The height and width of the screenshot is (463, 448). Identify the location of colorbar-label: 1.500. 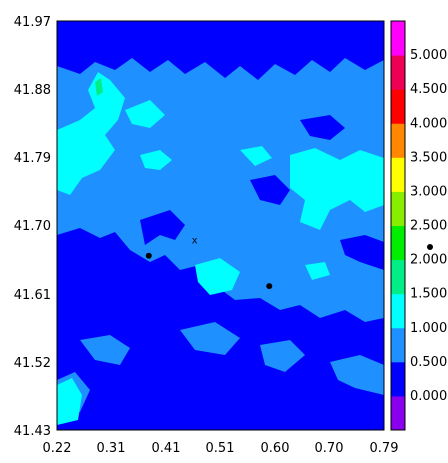
(428, 294).